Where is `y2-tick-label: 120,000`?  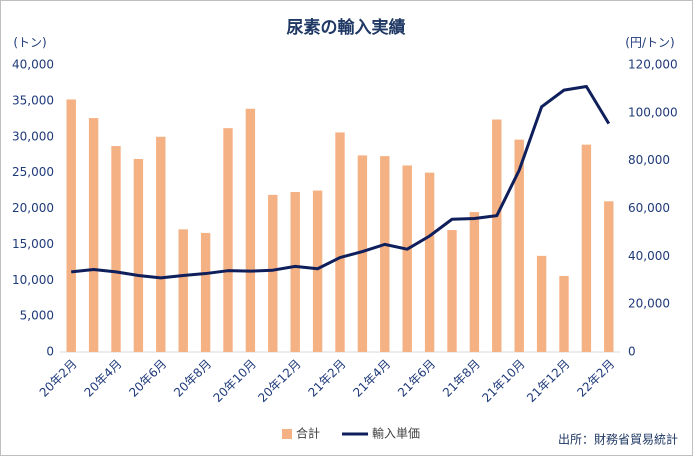
y2-tick-label: 120,000 is located at coordinates (653, 65).